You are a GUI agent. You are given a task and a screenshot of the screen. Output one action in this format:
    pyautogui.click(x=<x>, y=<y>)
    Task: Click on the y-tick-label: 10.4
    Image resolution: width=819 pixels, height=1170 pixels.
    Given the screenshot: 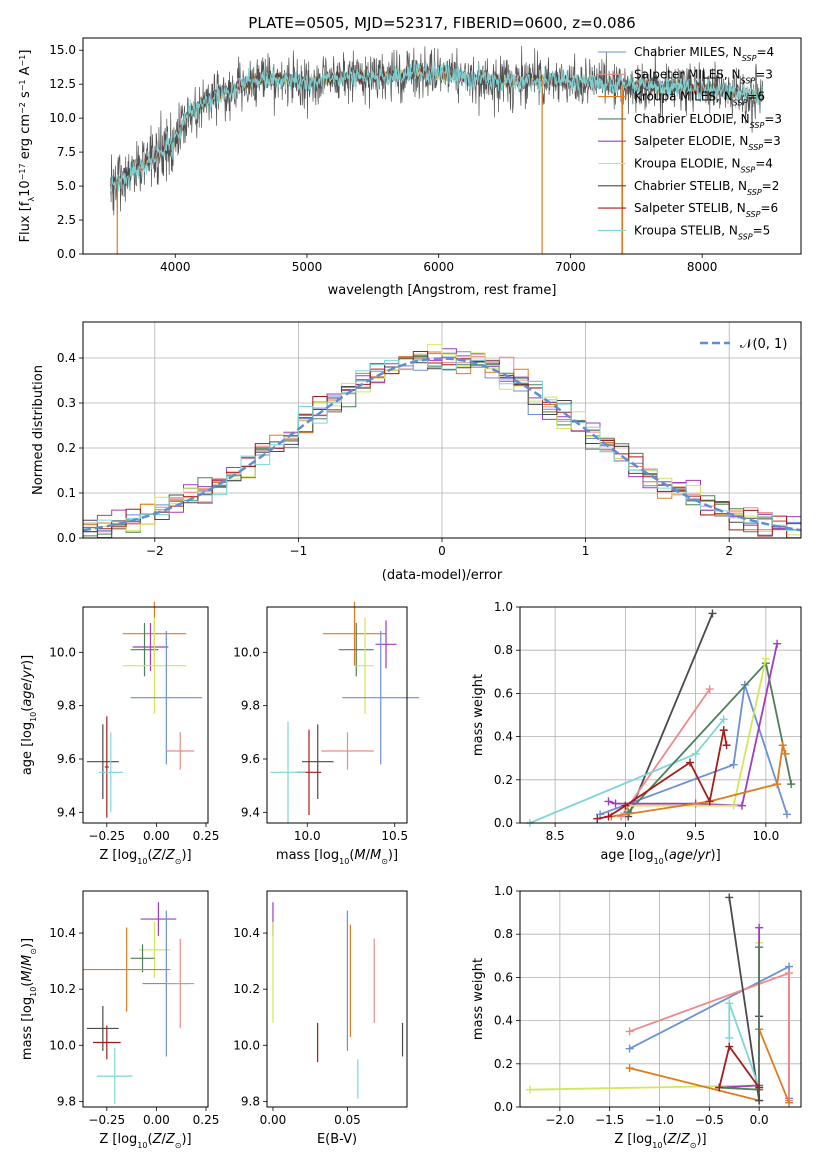 What is the action you would take?
    pyautogui.click(x=246, y=933)
    